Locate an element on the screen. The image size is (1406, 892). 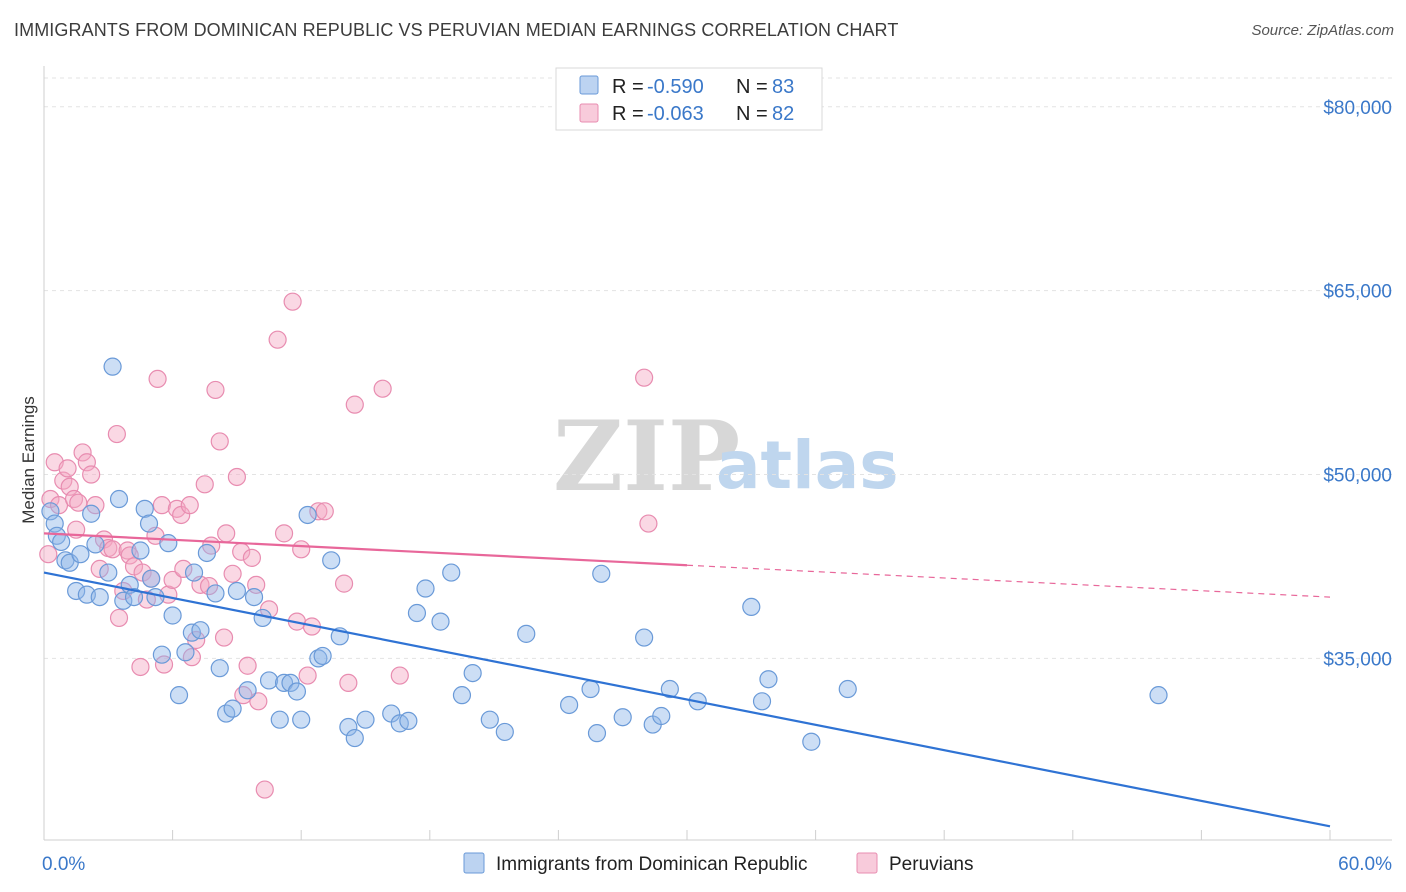
bottom-legend-swatch-pink is located at coordinates (867, 863).